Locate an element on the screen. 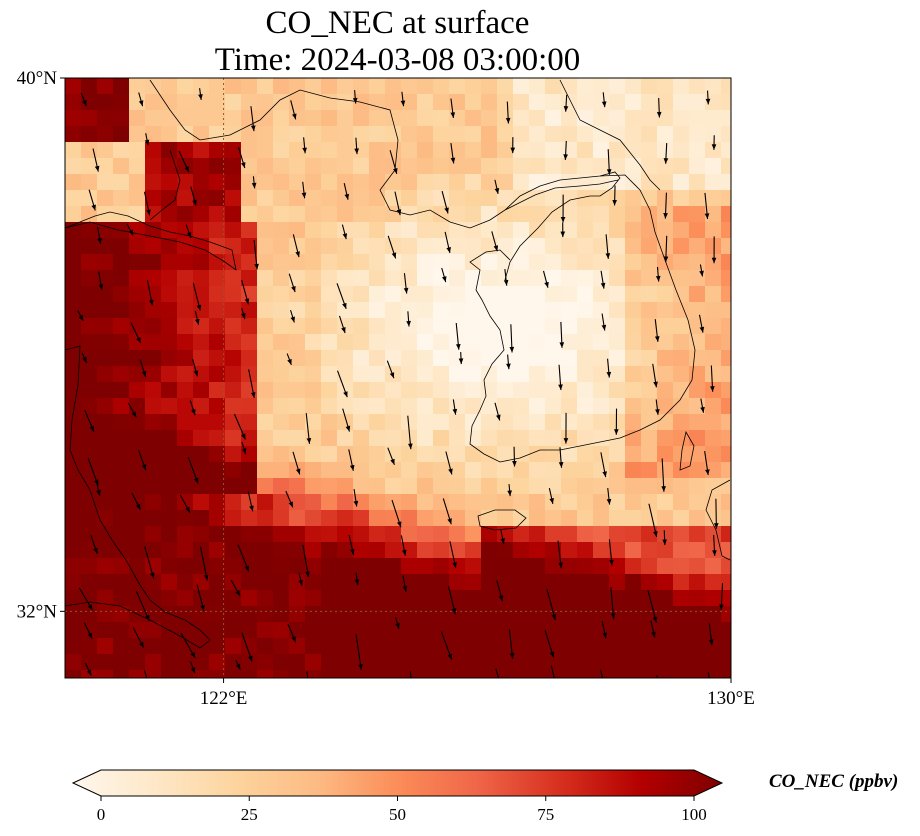 This screenshot has height=836, width=920. wind-arrow-shaft is located at coordinates (552, 671).